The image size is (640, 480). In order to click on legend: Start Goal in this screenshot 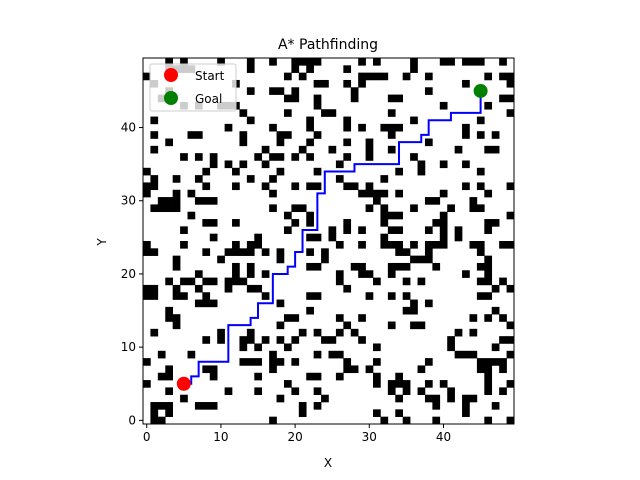, I will do `click(193, 87)`.